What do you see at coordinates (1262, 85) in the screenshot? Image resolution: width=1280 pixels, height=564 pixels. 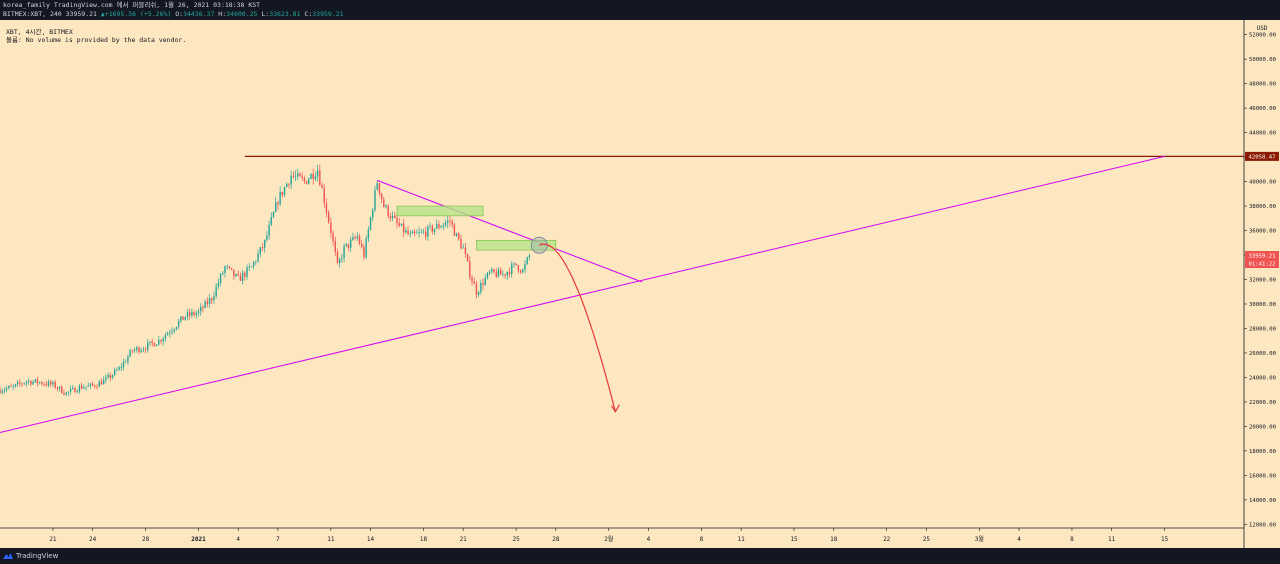 I see `price-tick-label: 48000.00` at bounding box center [1262, 85].